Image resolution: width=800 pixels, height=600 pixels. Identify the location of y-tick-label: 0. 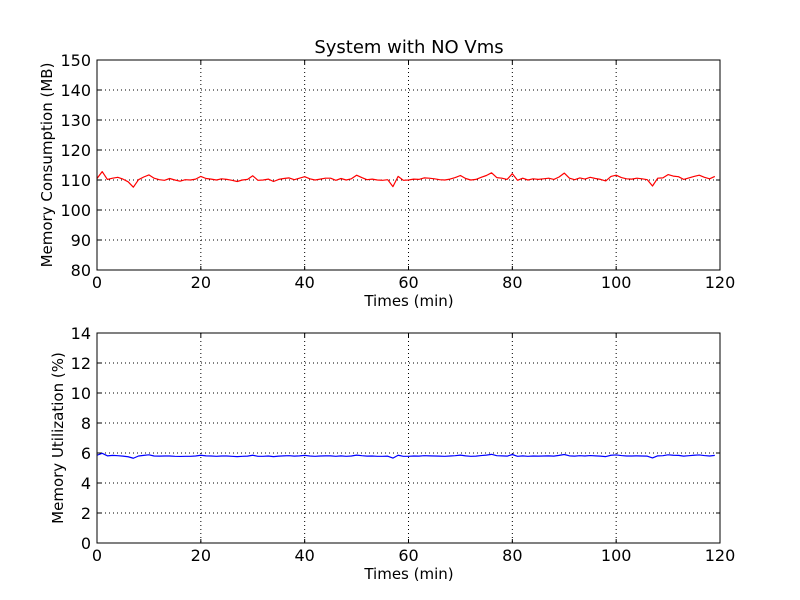
(86, 543).